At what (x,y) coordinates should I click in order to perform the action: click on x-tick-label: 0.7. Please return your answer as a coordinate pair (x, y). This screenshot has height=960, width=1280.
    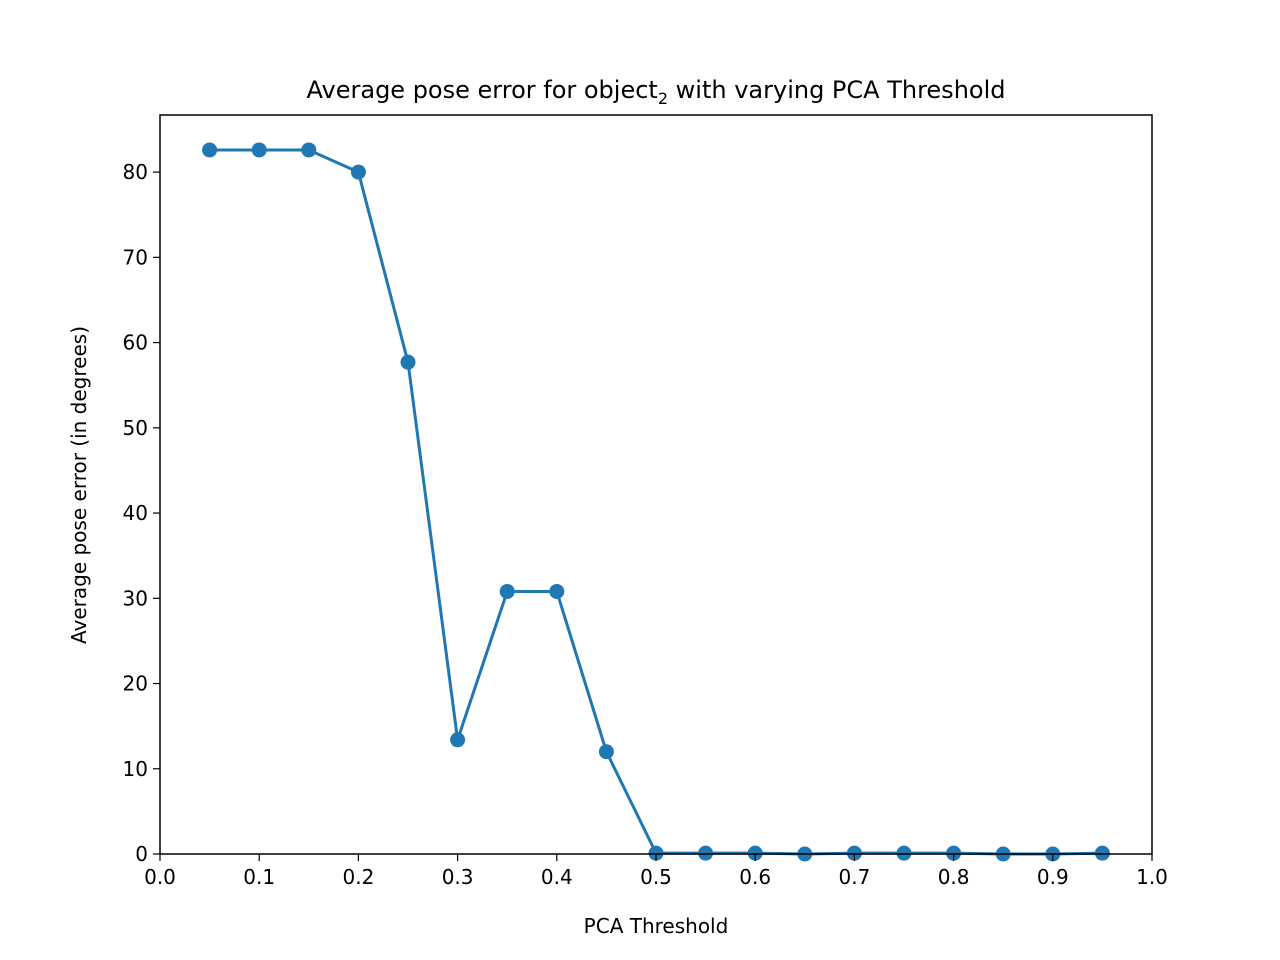
    Looking at the image, I should click on (854, 877).